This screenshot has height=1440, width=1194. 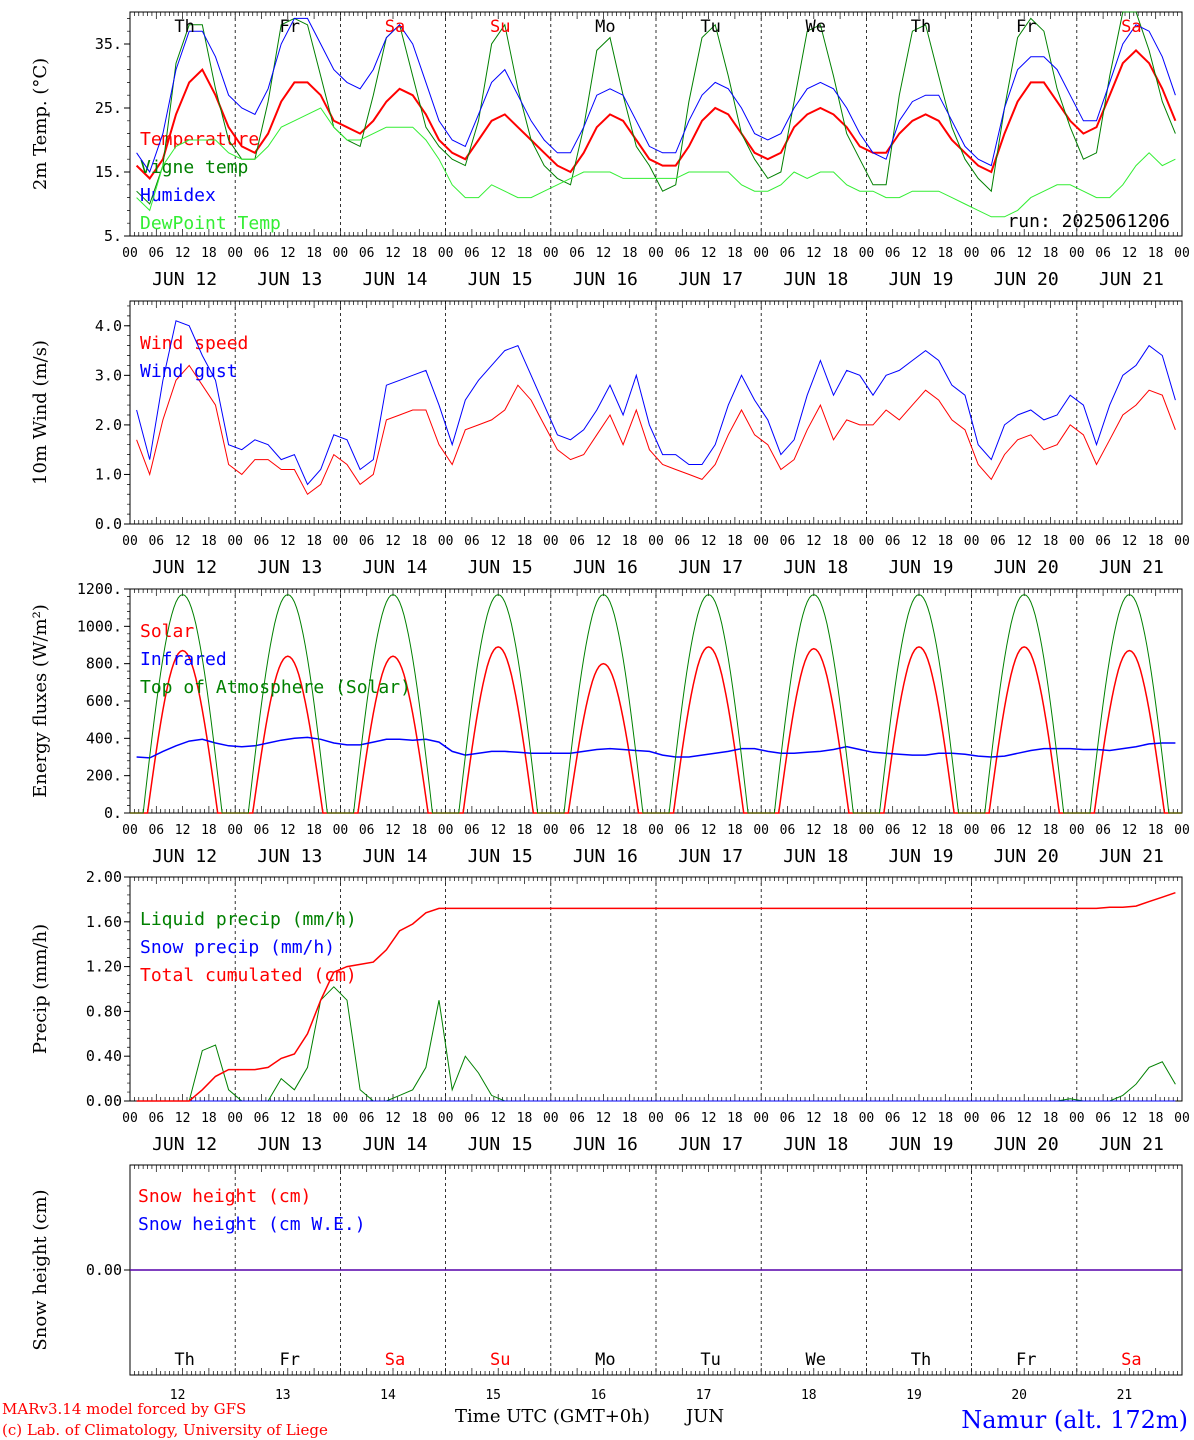 I want to click on y-tick-label: 0.40, so click(x=104, y=1056).